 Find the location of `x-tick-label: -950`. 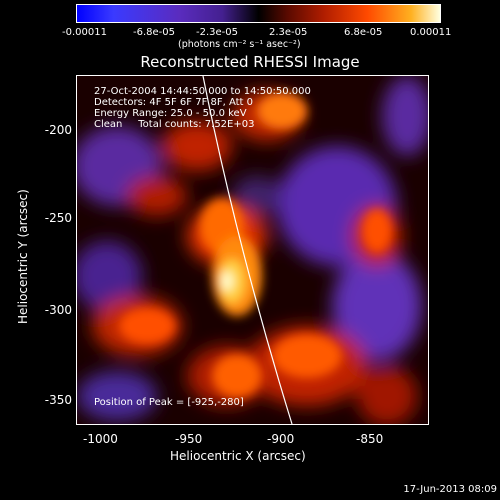

x-tick-label: -950 is located at coordinates (189, 439).